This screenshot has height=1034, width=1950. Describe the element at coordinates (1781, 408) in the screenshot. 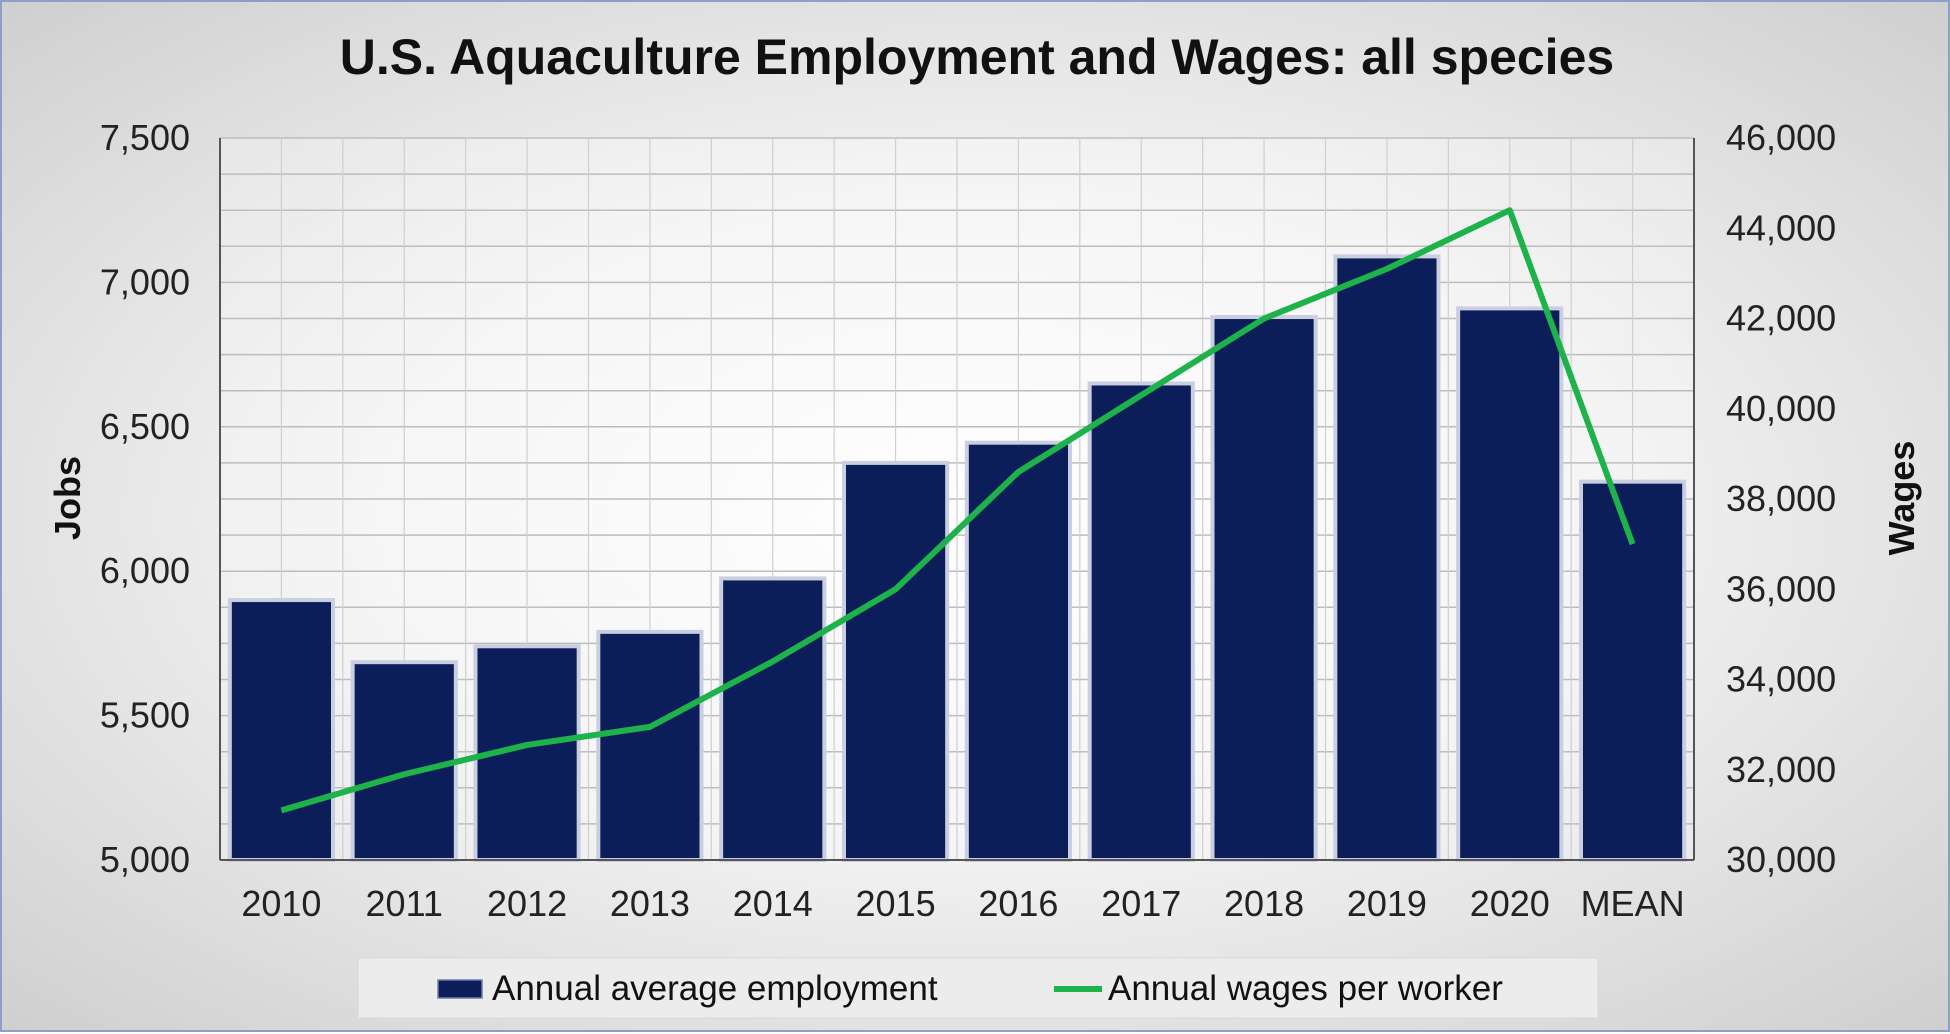

I see `right-tick-label: 40,000` at that location.